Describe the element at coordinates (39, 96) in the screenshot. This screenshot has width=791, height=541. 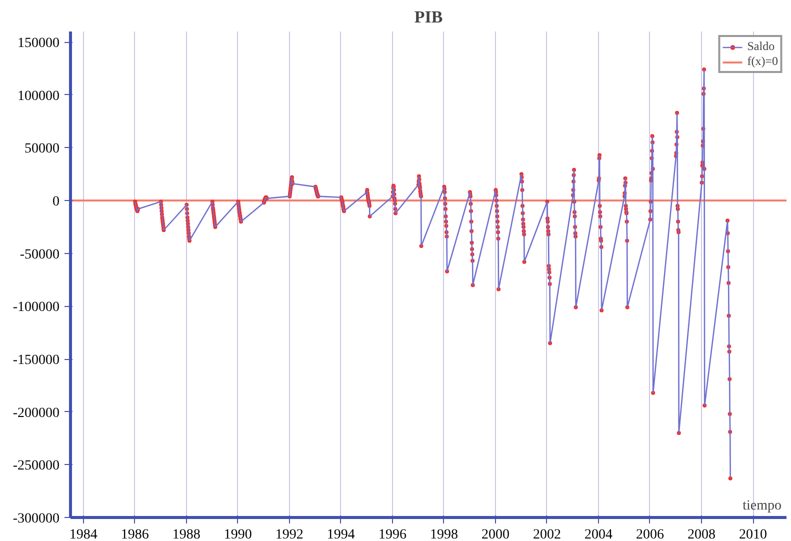
I see `y-tick-label: 100000` at that location.